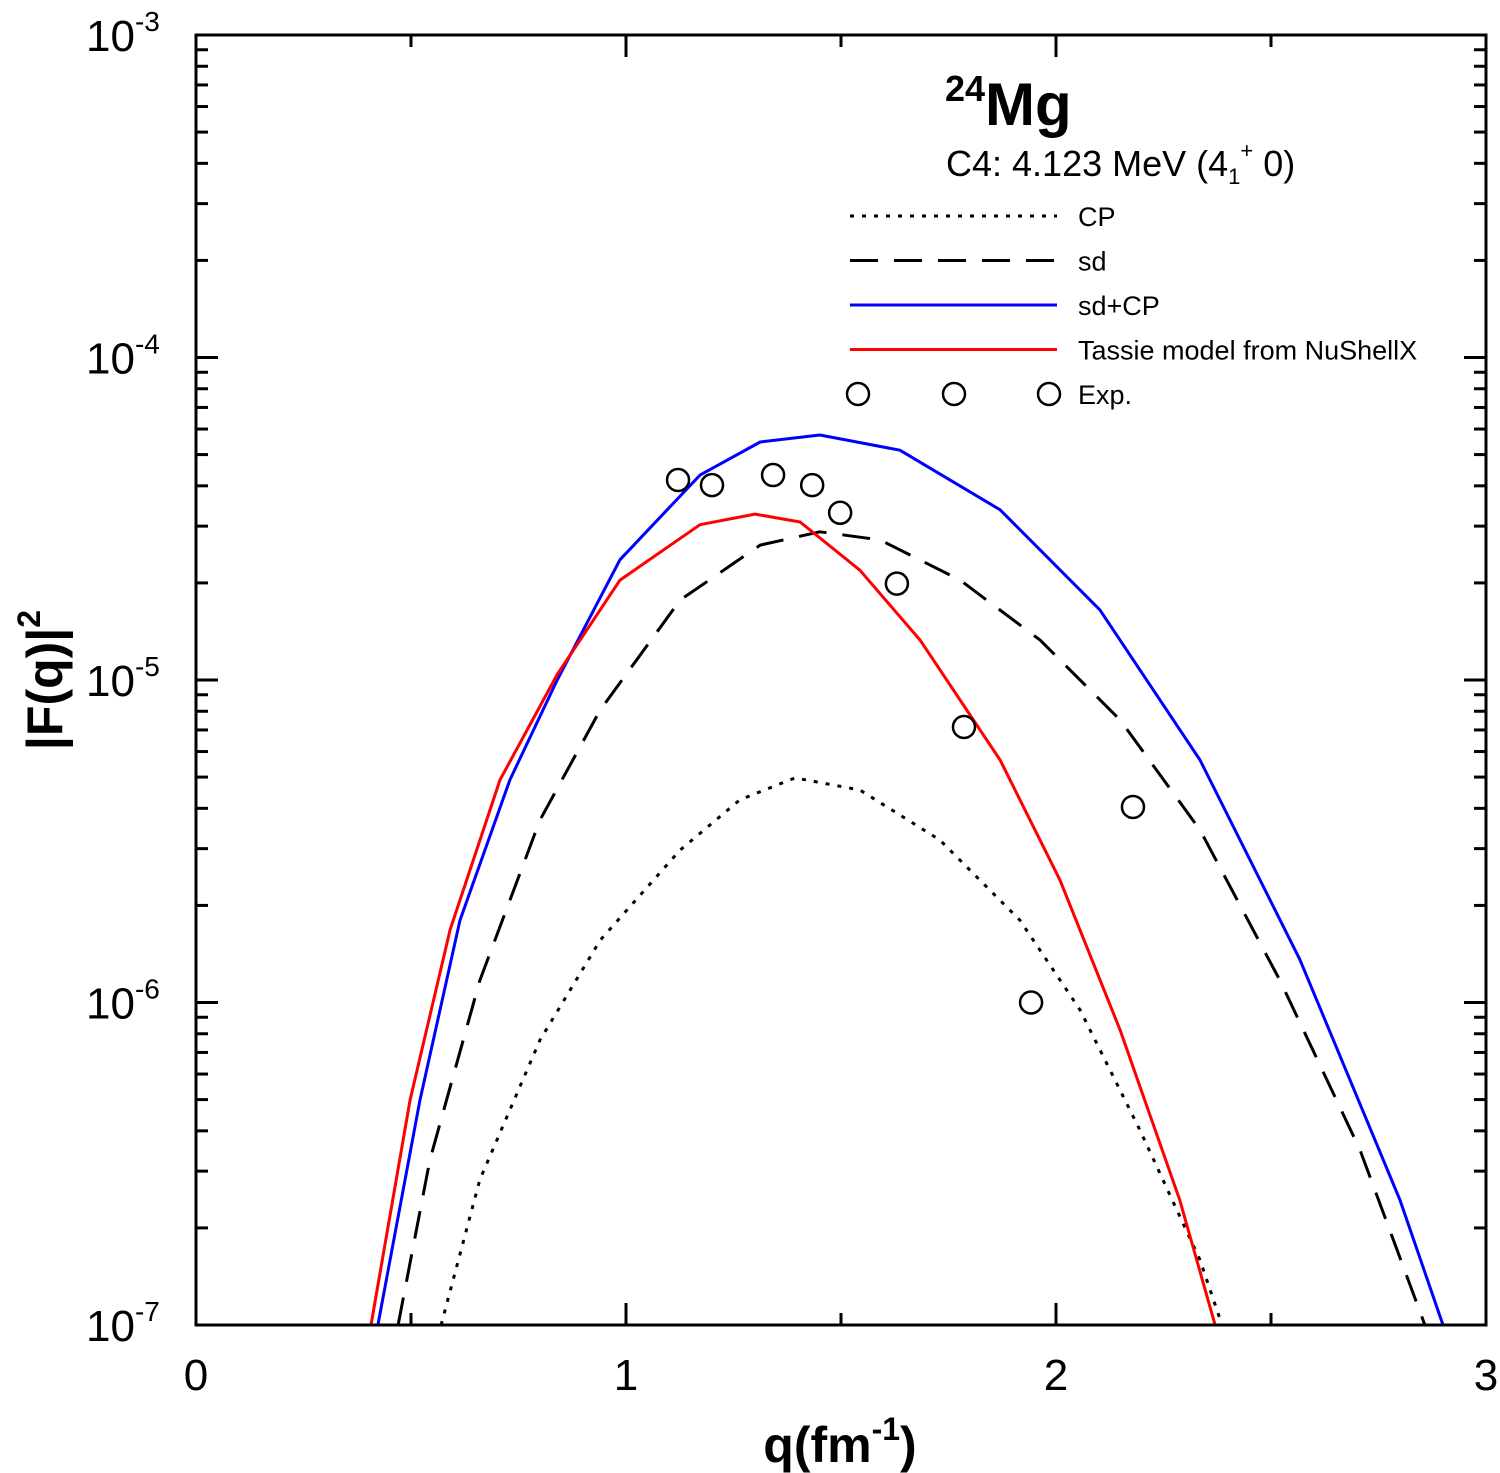  I want to click on x-tick-label: 3, so click(1486, 1375).